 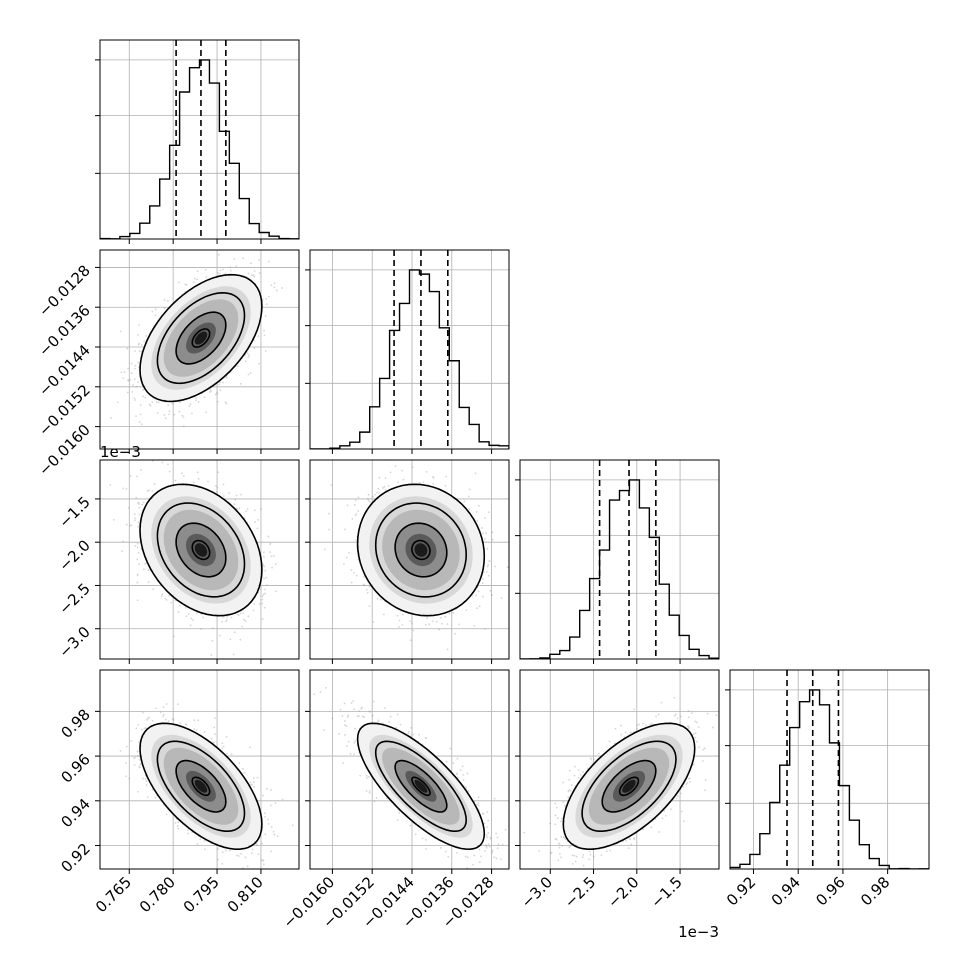 I want to click on contour-line, so click(x=201, y=338).